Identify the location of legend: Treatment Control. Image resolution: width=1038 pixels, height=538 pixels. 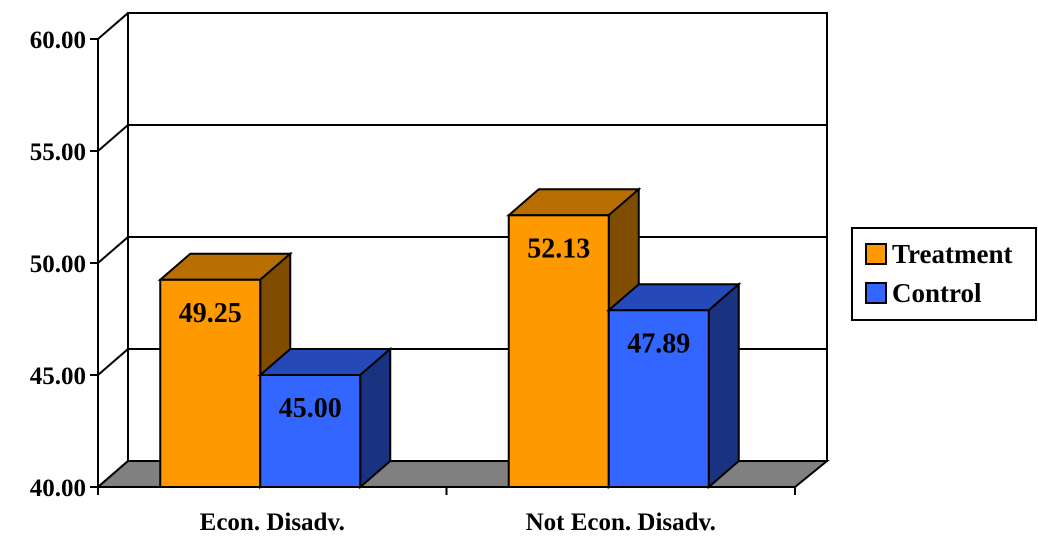
(944, 274).